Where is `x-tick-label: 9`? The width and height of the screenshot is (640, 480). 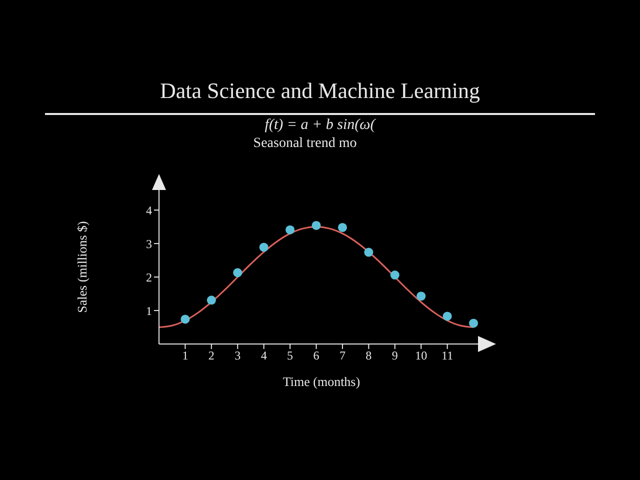 x-tick-label: 9 is located at coordinates (395, 355).